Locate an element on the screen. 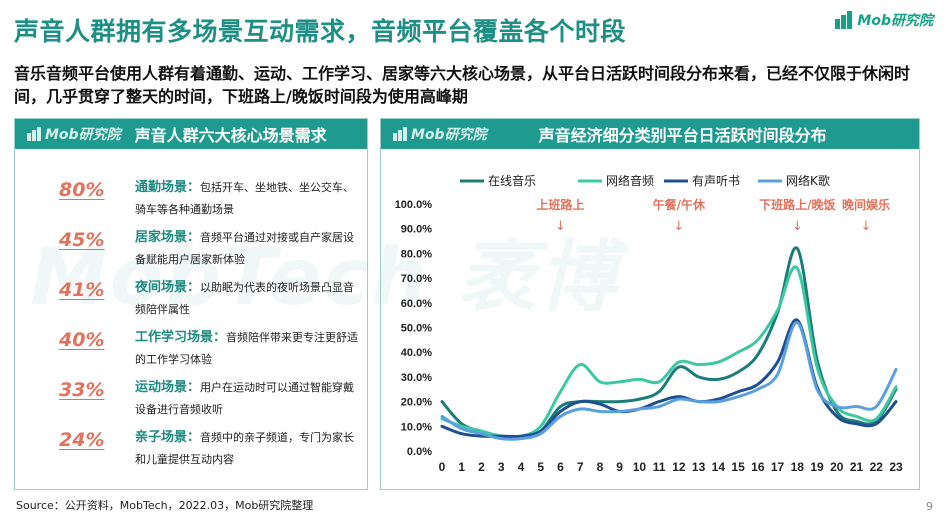  scene-item: 24% 亲子场景：音频中的亲子频道，专门为家长和儿童提供互动内容 is located at coordinates (192, 454).